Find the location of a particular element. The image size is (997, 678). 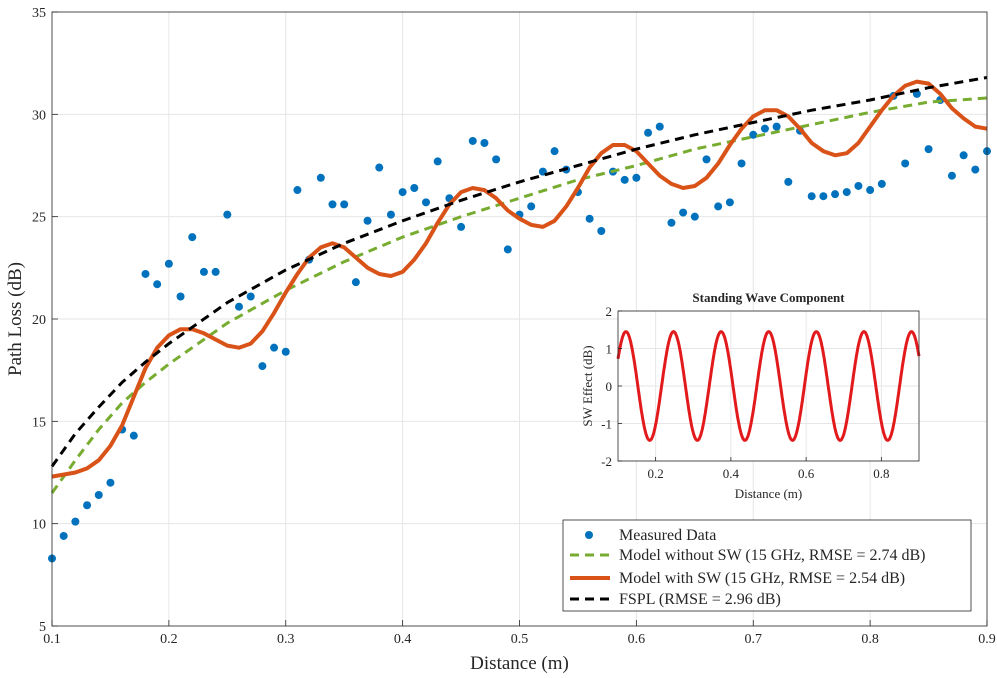

main-x-tick-label: 0.9 is located at coordinates (987, 639).